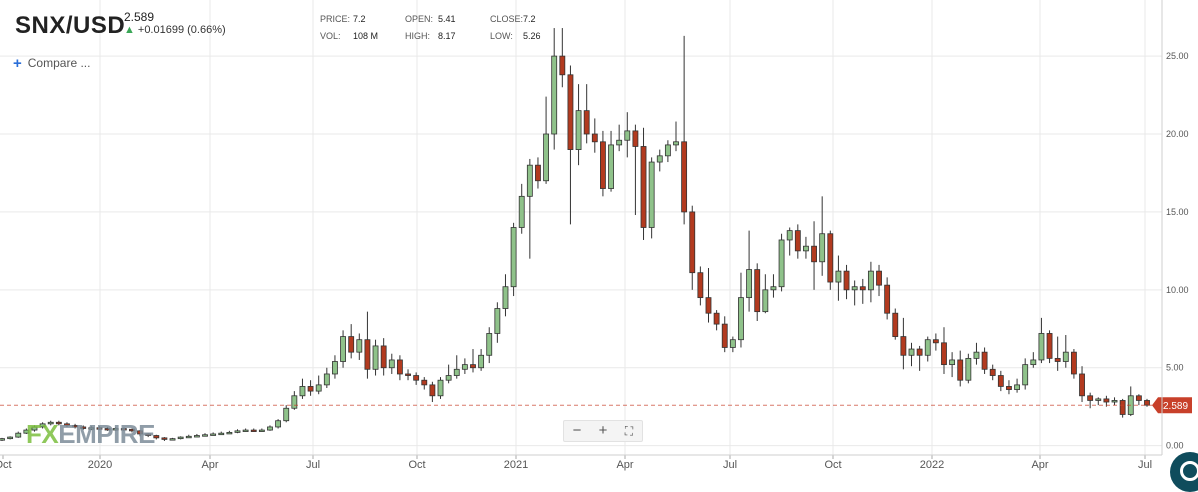 This screenshot has height=492, width=1198. I want to click on y-tick-label: 25.00, so click(1177, 56).